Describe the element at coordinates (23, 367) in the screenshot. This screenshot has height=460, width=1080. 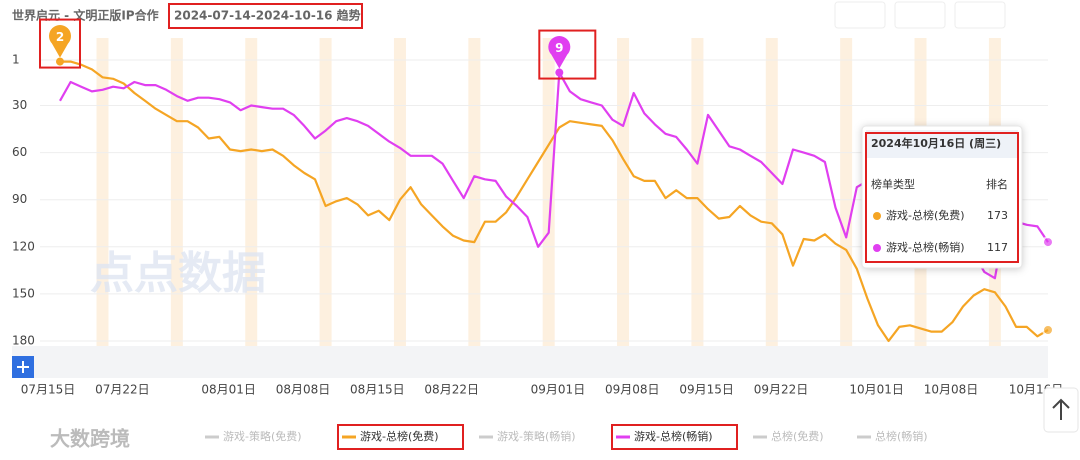
I see `add-icon` at that location.